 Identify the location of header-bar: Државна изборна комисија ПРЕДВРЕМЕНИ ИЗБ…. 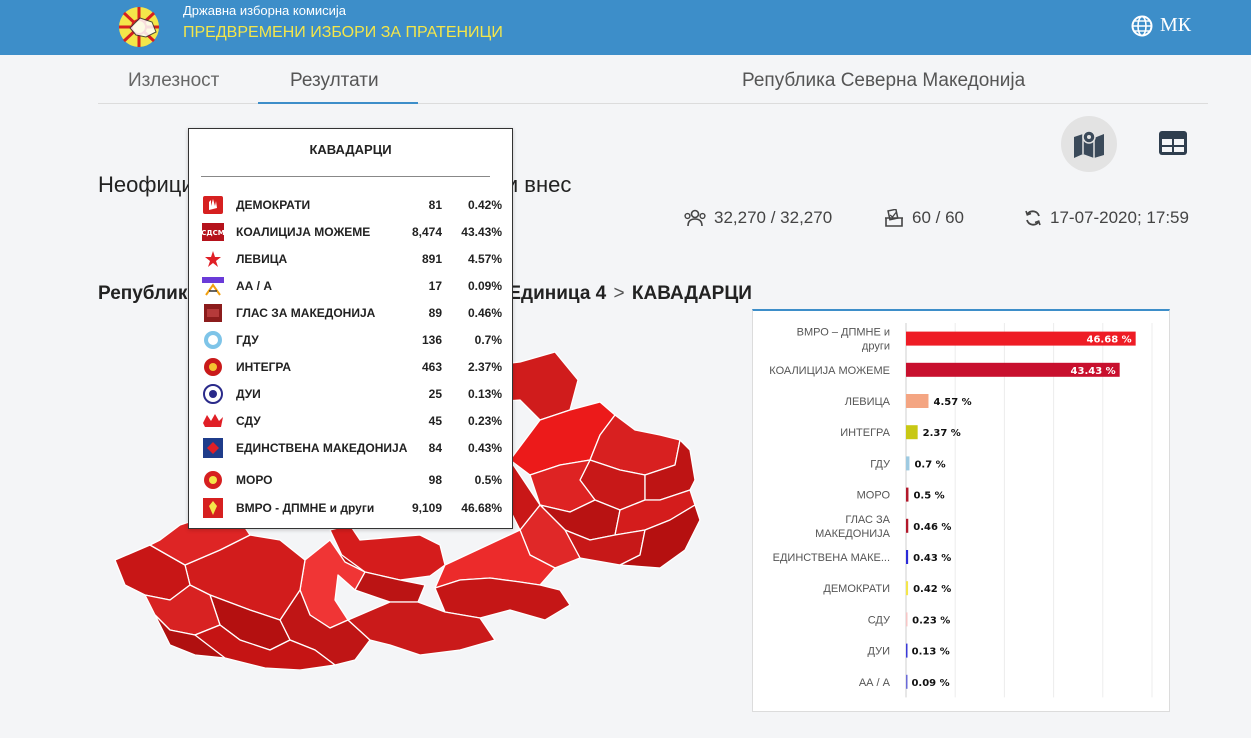
(625, 27).